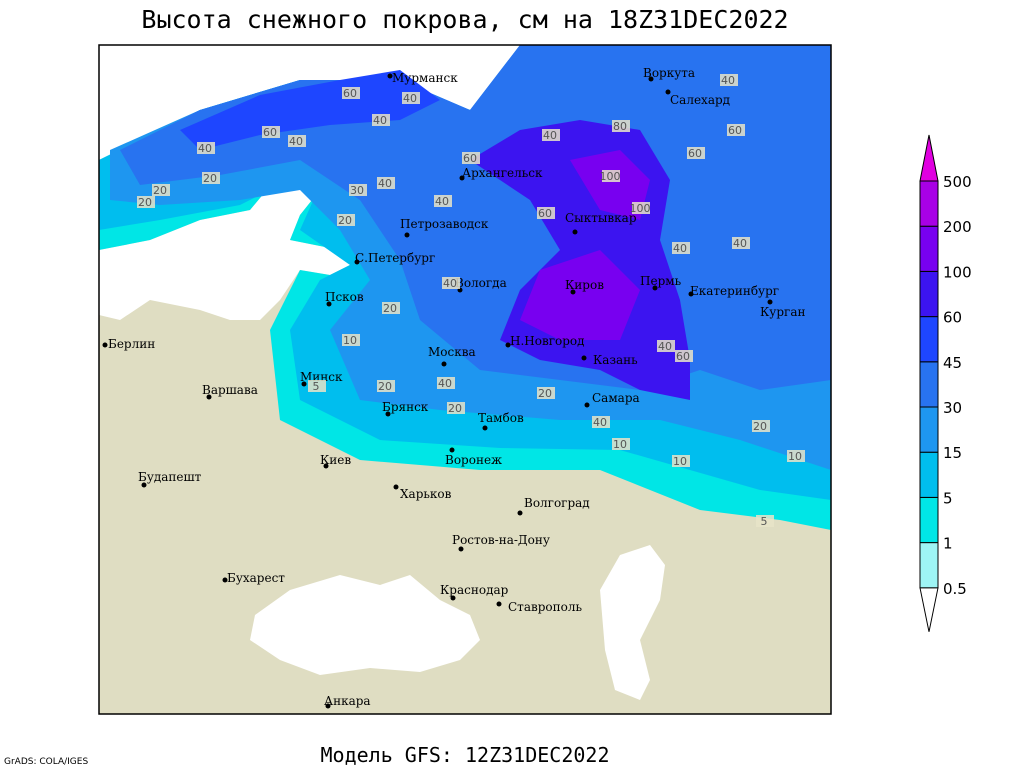  I want to click on city-label: Ростов-на-Дону, so click(501, 540).